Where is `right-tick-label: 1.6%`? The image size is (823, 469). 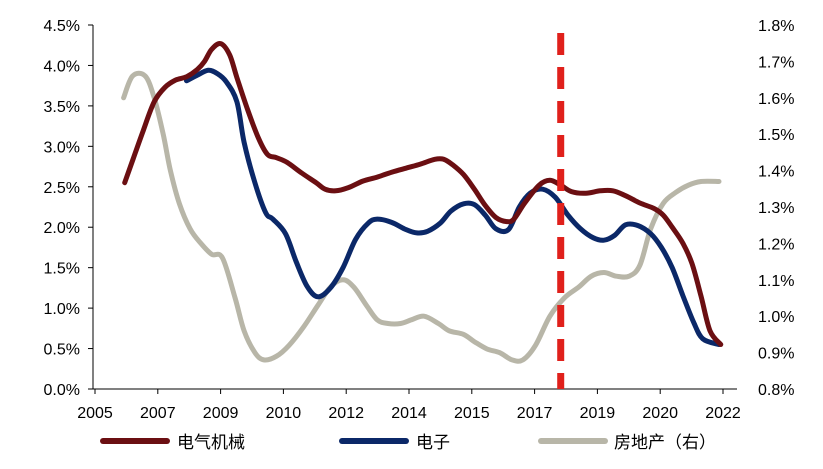
right-tick-label: 1.6% is located at coordinates (776, 99).